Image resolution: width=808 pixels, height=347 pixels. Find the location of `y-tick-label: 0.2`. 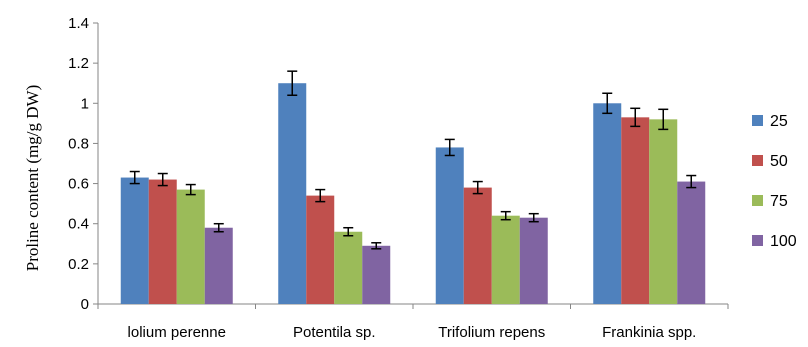

y-tick-label: 0.2 is located at coordinates (78, 264).